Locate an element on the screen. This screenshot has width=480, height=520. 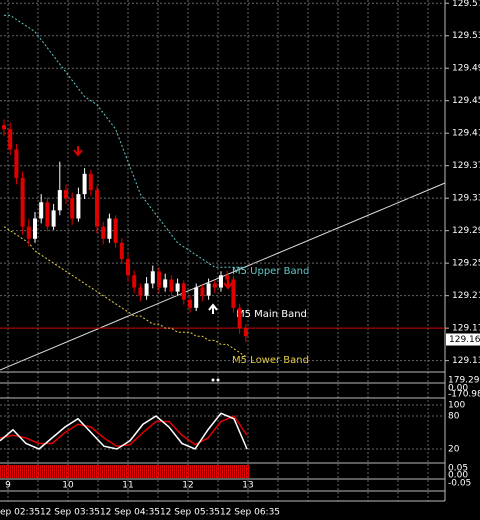
band-label: M5 Main Band is located at coordinates (271, 314).